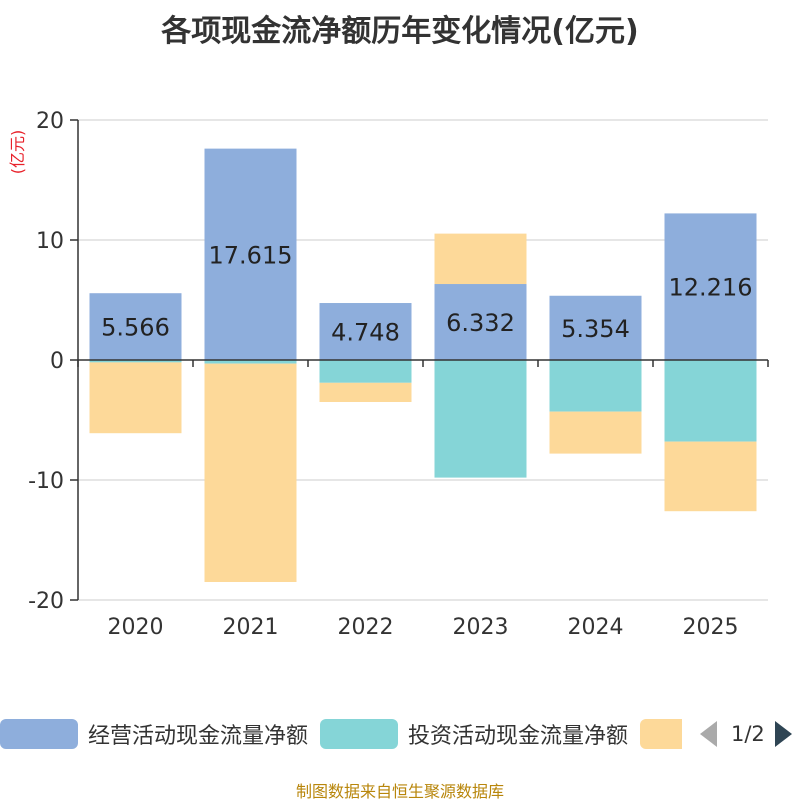 The image size is (800, 802). I want to click on data-label-operating-2024: 5.354, so click(595, 329).